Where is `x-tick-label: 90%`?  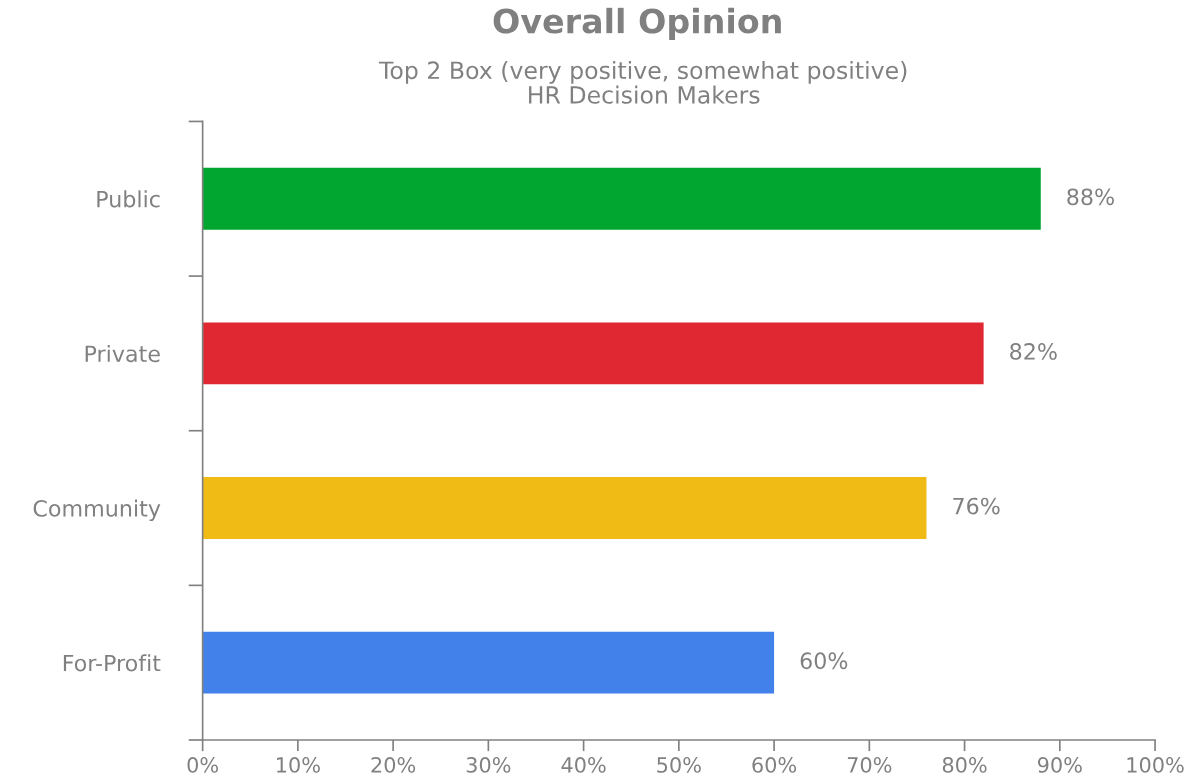 x-tick-label: 90% is located at coordinates (1059, 765).